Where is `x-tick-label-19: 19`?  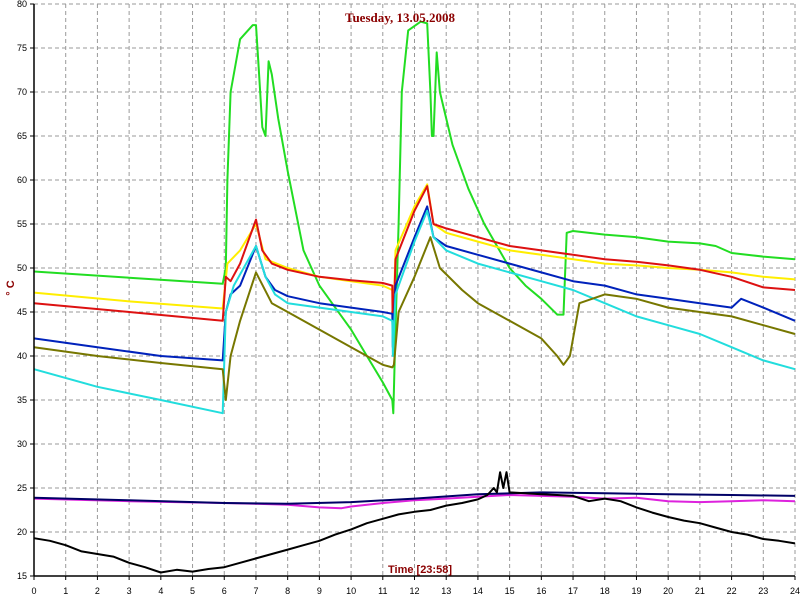
x-tick-label-19: 19 is located at coordinates (636, 591).